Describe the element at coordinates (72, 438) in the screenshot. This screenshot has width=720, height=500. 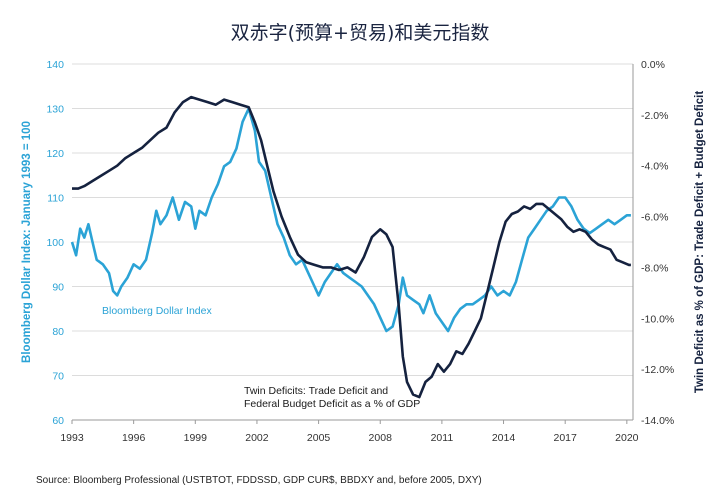
I see `x-tick-label: 1993` at that location.